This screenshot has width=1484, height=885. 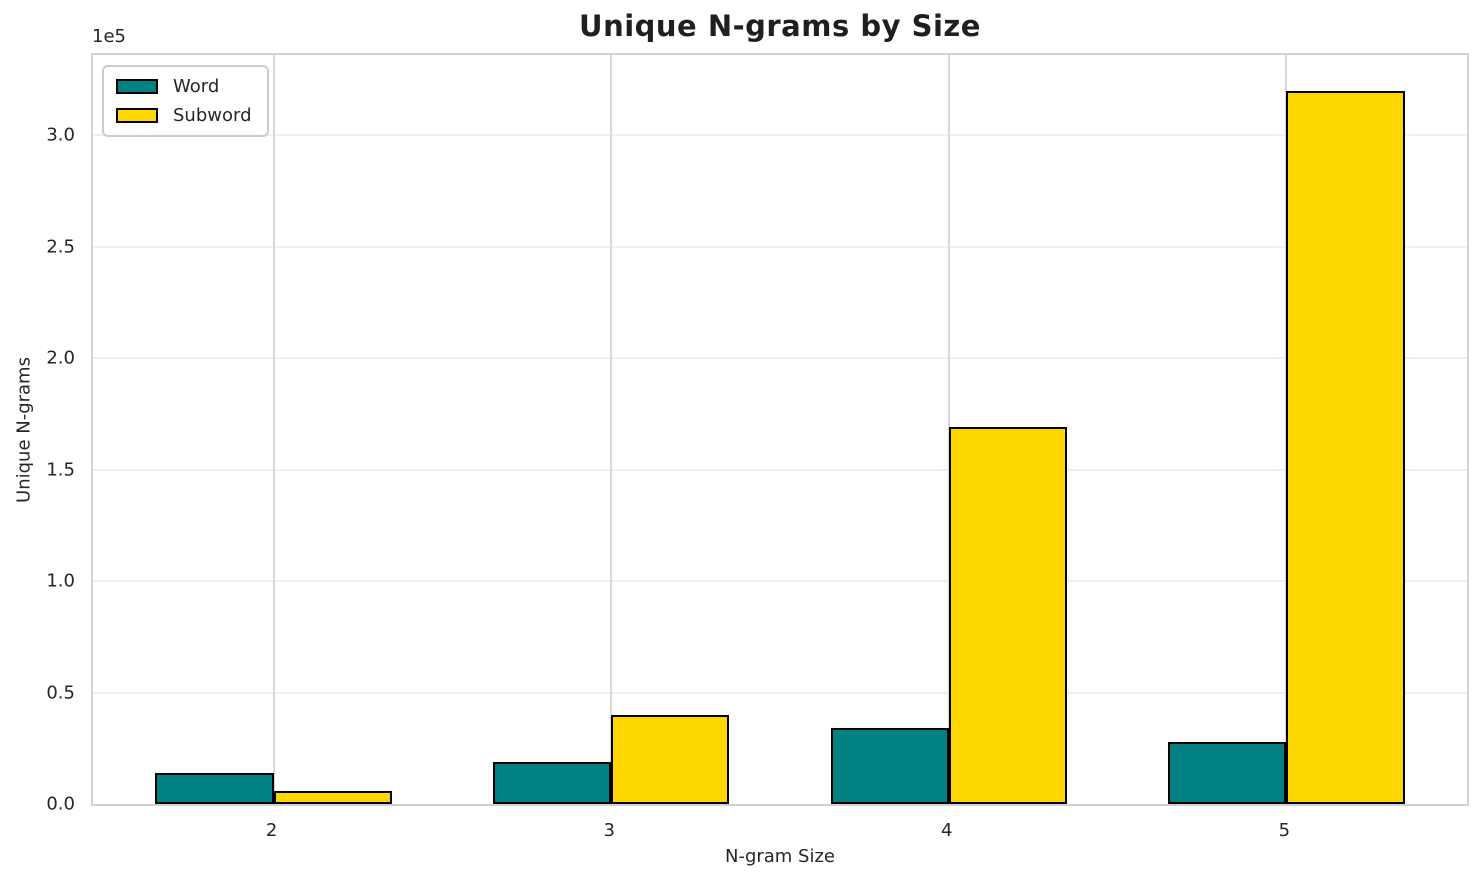 I want to click on y-tick-label: 0.0, so click(x=60, y=804).